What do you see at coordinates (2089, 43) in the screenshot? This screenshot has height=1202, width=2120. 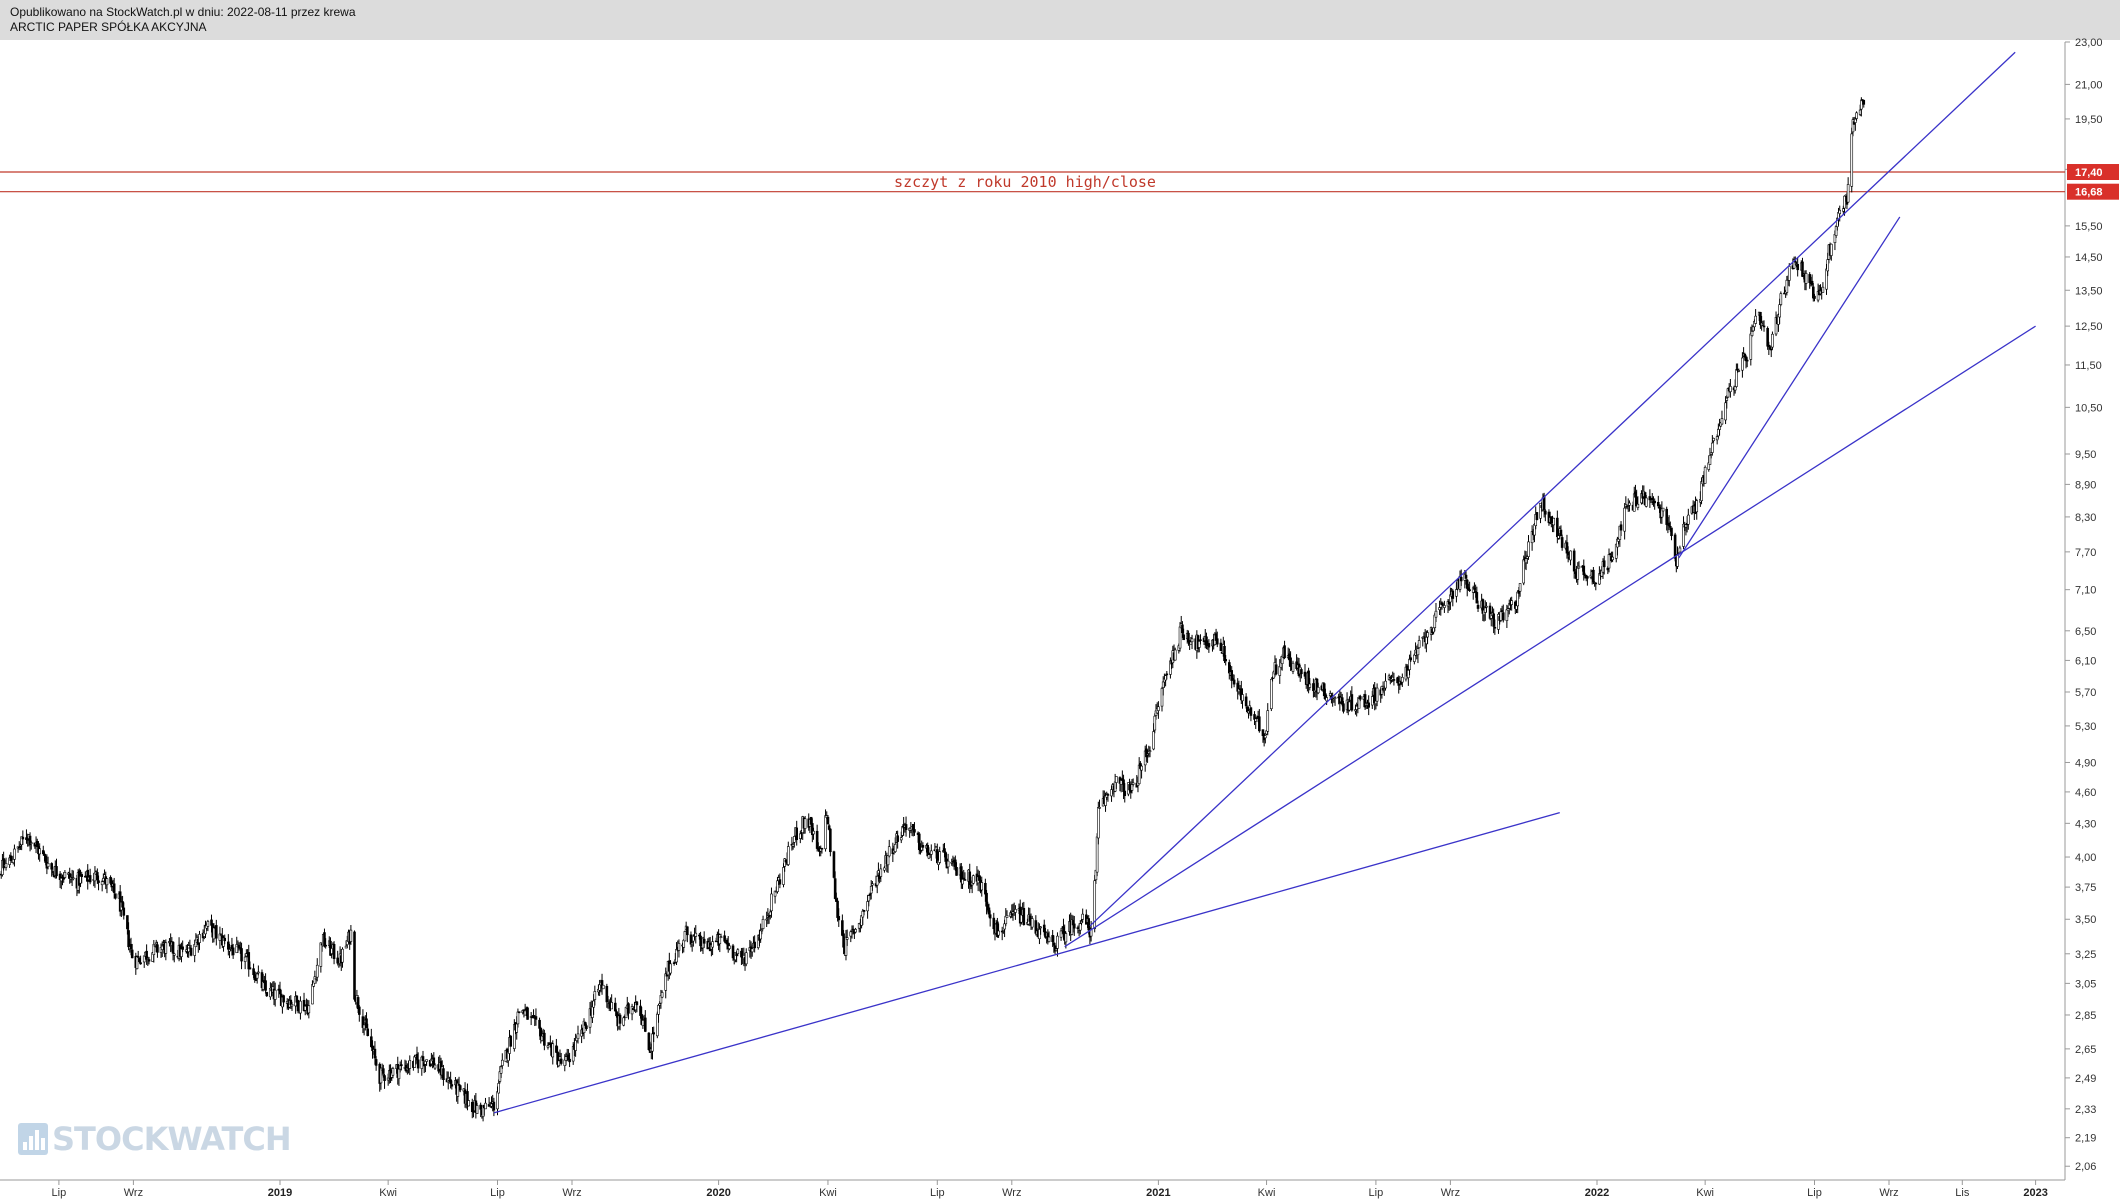 I see `y-tick-label: 23,00` at bounding box center [2089, 43].